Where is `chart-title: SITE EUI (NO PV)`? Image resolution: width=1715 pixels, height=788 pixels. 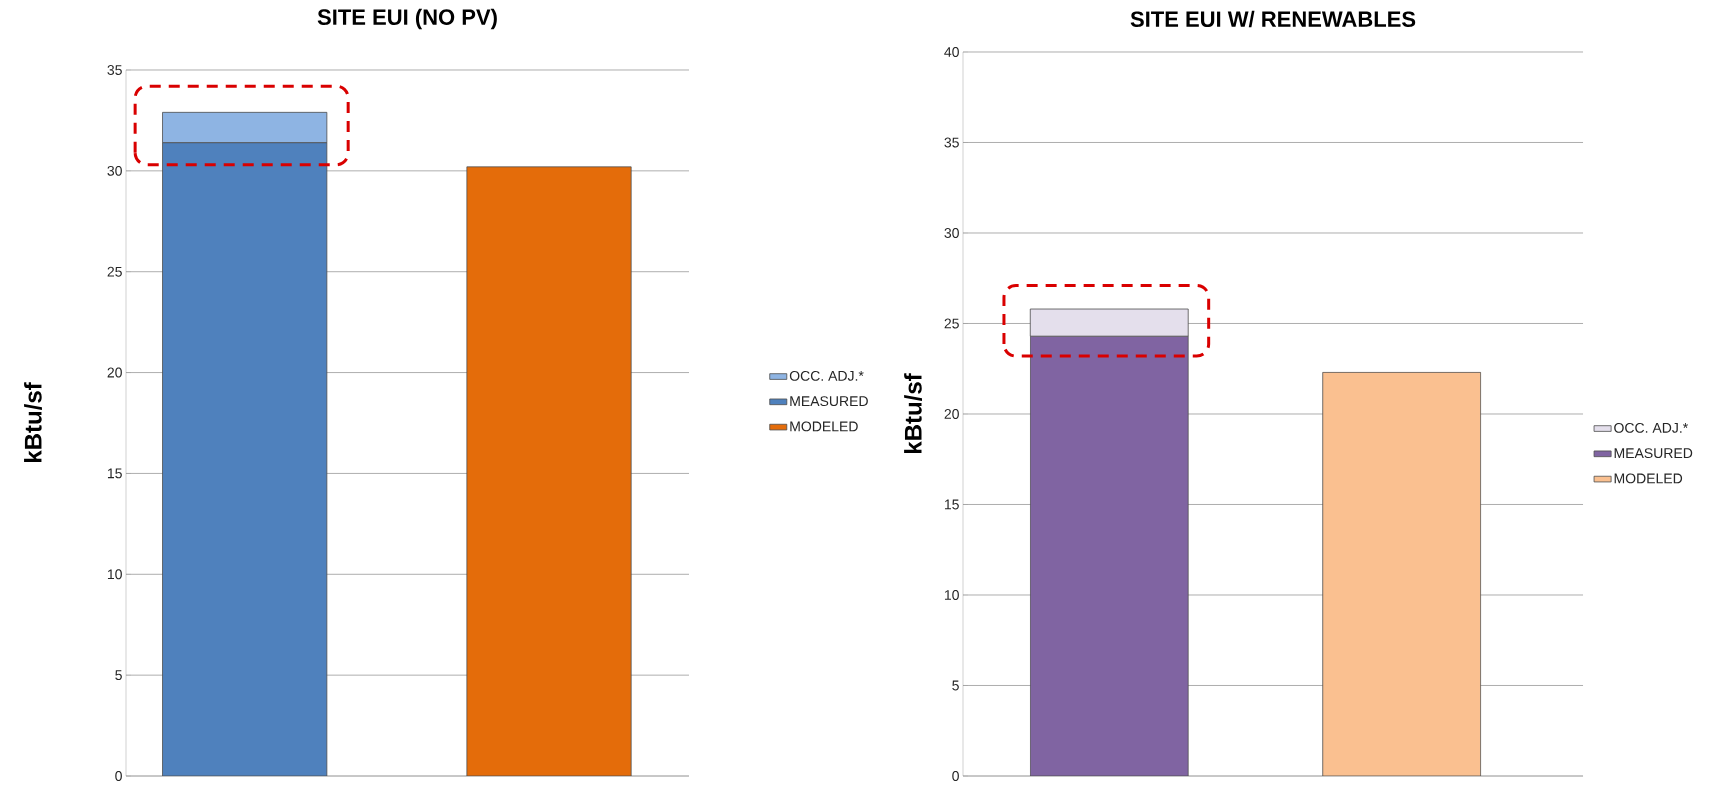
chart-title: SITE EUI (NO PV) is located at coordinates (407, 19).